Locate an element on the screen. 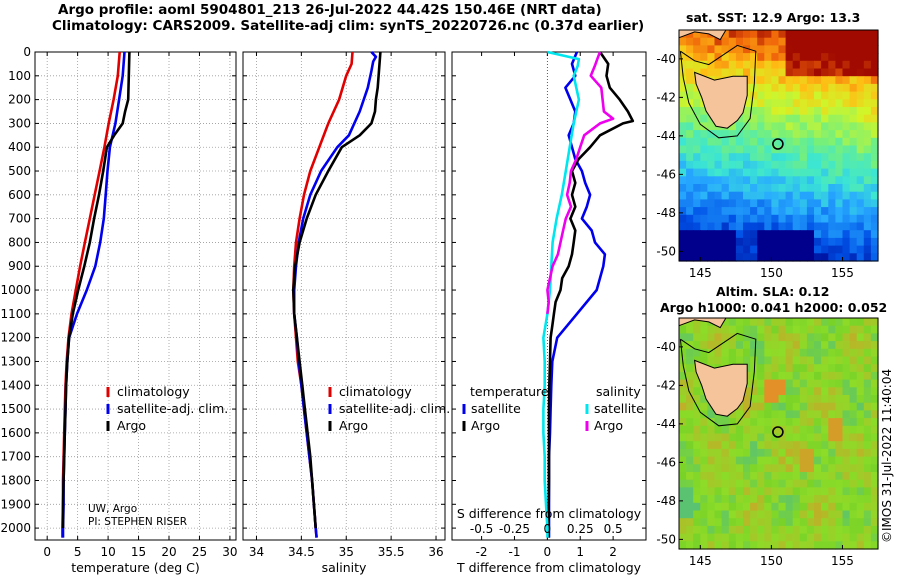  depth-tick-label: 900 is located at coordinates (19, 266).